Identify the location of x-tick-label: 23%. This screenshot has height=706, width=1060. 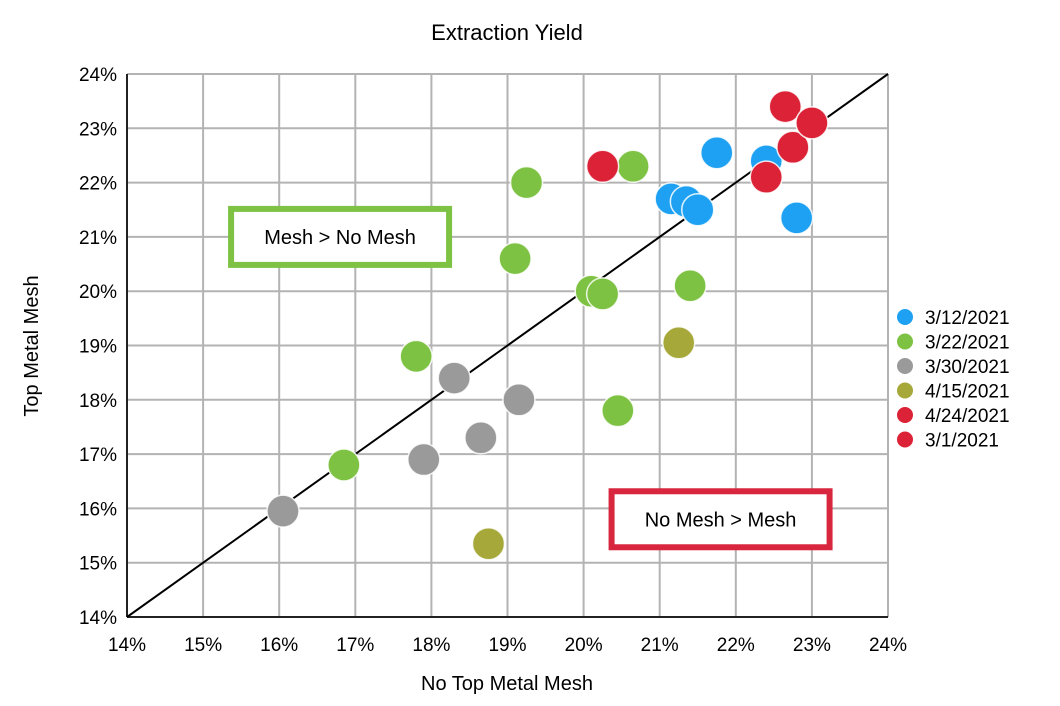
(812, 645).